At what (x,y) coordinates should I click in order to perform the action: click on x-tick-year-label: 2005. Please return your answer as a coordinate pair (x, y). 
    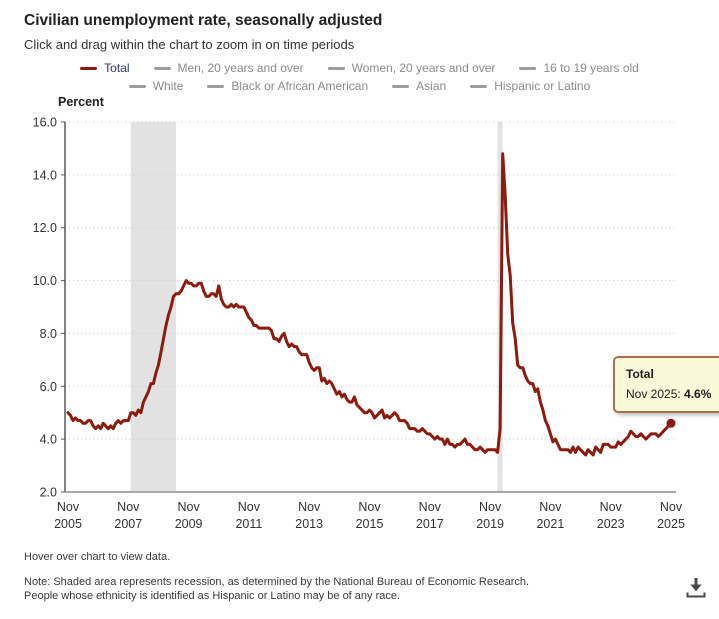
    Looking at the image, I should click on (68, 524).